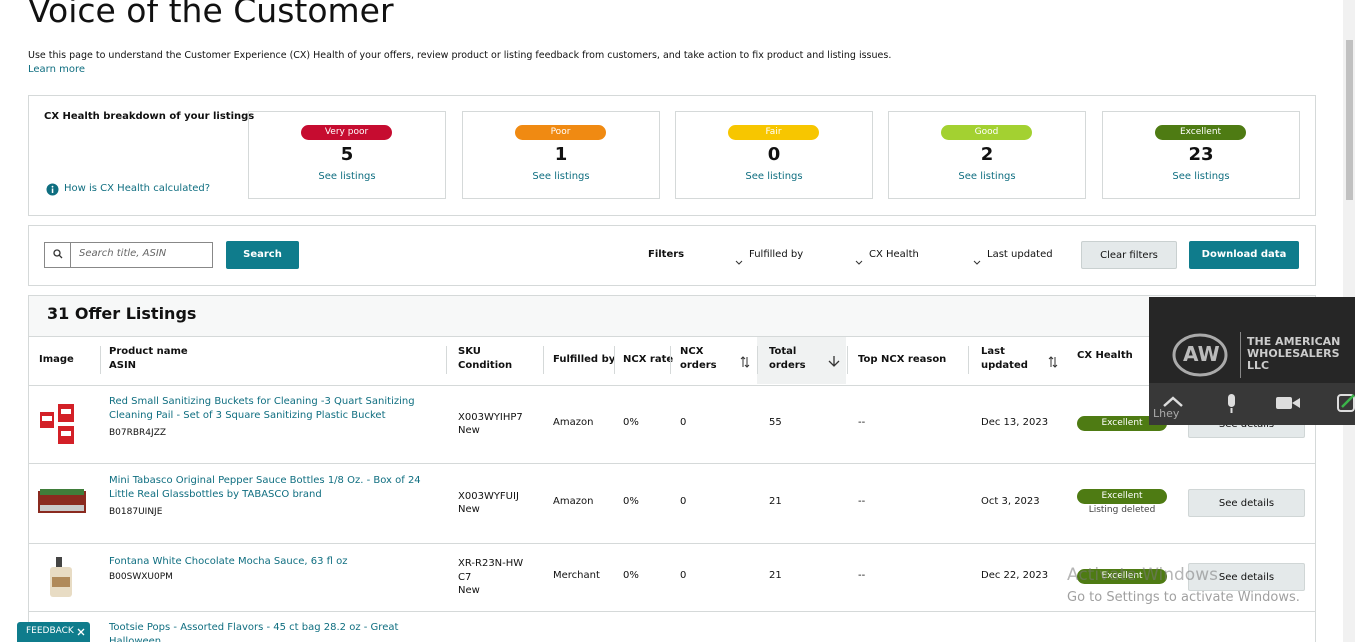 The width and height of the screenshot is (1355, 642). I want to click on cx-count: 0, so click(774, 154).